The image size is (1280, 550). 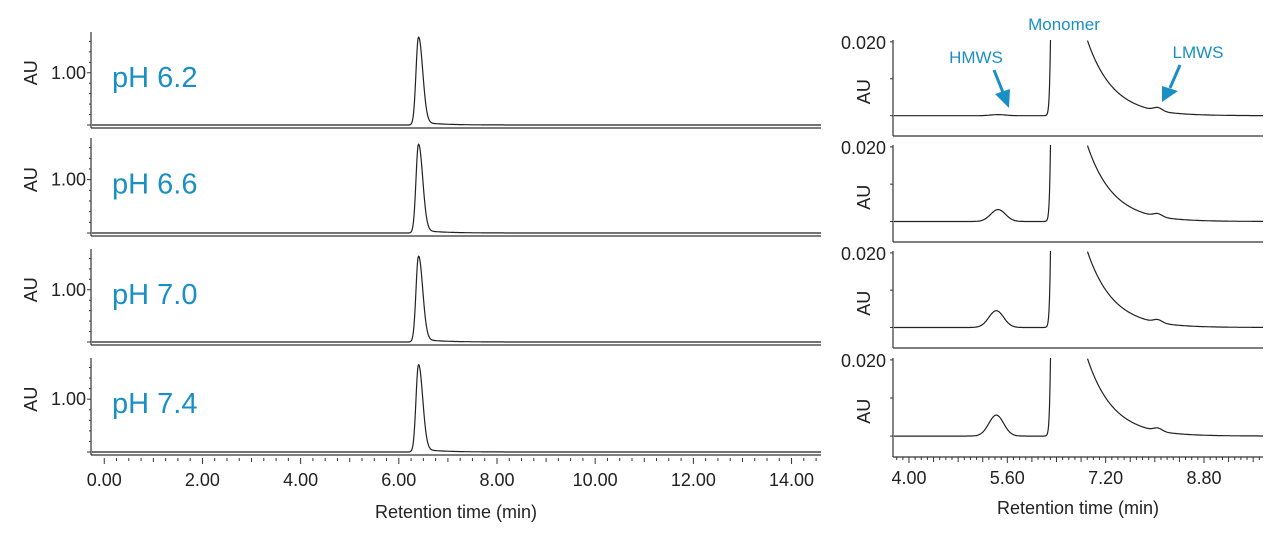 I want to click on x-tick-label: 2.00, so click(x=202, y=480).